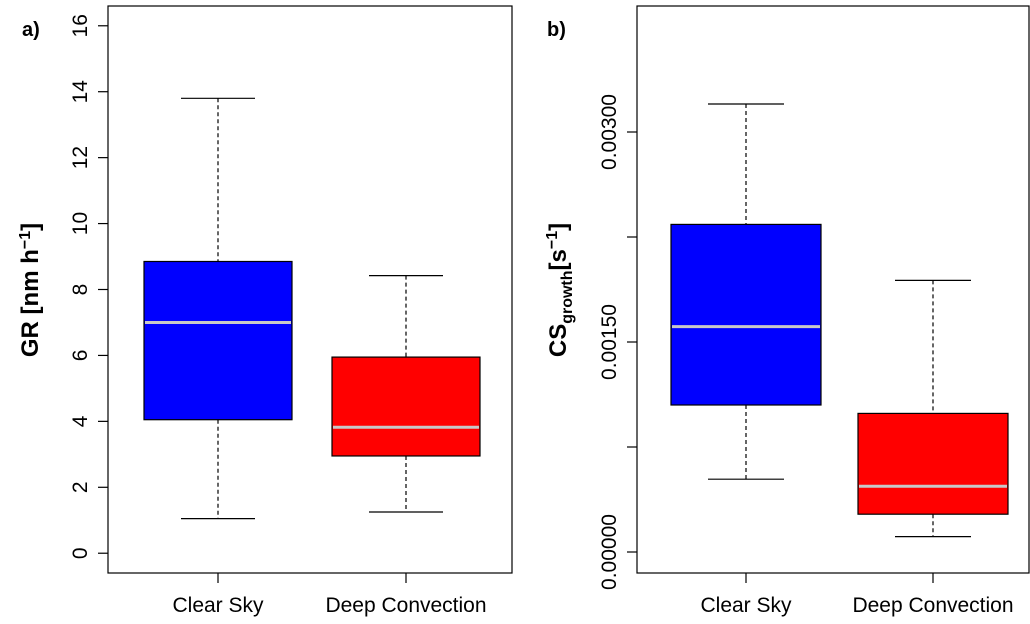  Describe the element at coordinates (80, 356) in the screenshot. I see `y-tick-label: 6` at that location.